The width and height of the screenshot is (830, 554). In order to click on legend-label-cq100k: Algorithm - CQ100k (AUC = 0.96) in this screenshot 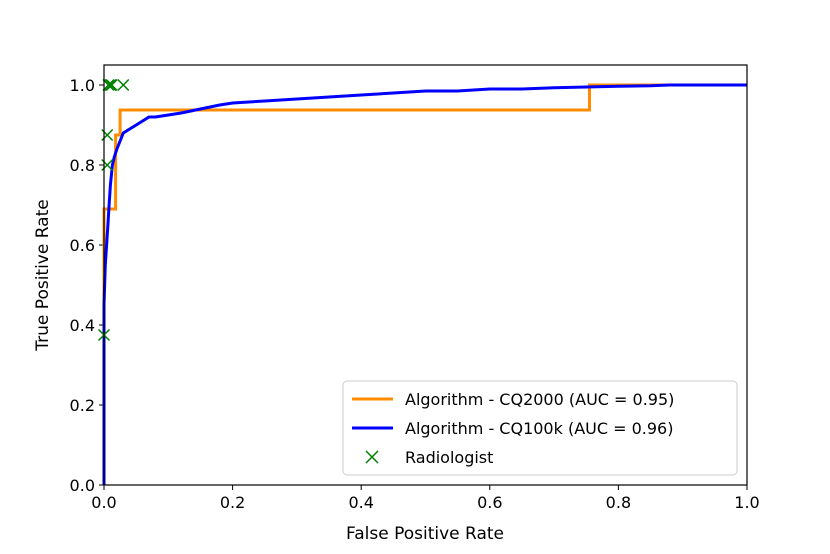, I will do `click(539, 428)`.